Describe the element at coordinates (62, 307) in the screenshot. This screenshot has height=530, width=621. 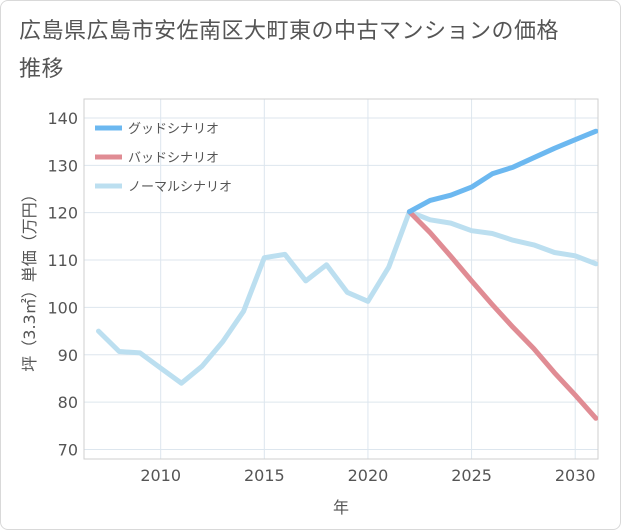
I see `y-tick-label: 100` at that location.